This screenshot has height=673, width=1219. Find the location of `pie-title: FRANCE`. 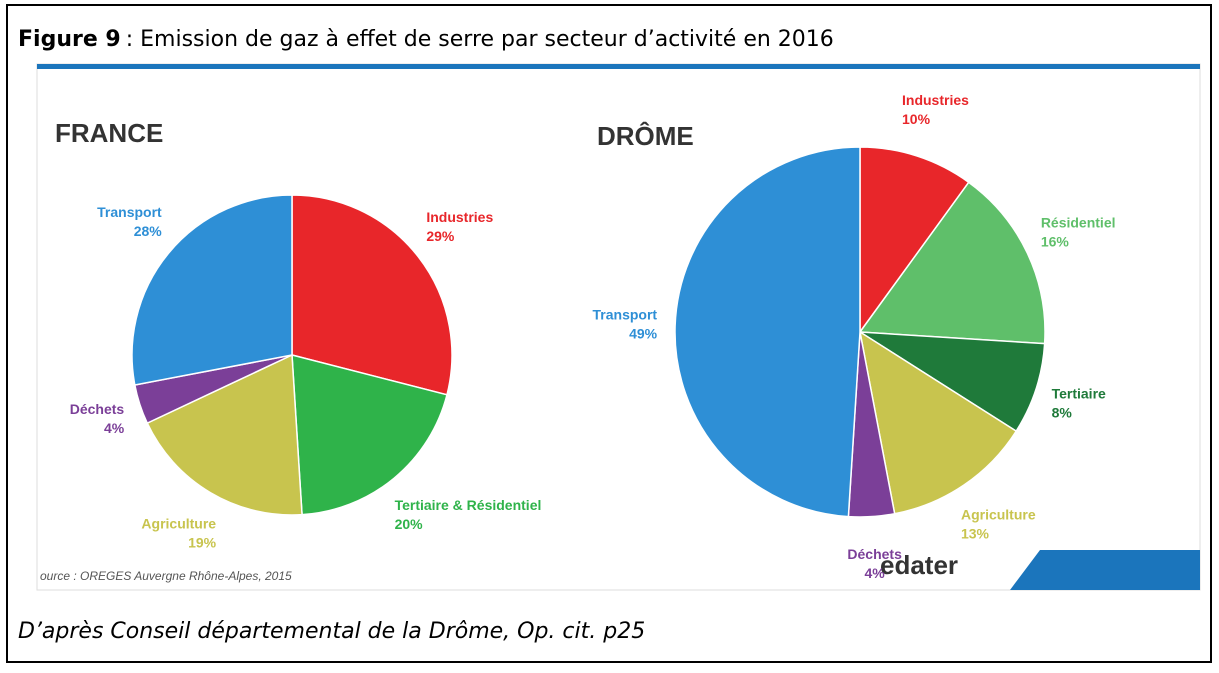

pie-title: FRANCE is located at coordinates (109, 133).